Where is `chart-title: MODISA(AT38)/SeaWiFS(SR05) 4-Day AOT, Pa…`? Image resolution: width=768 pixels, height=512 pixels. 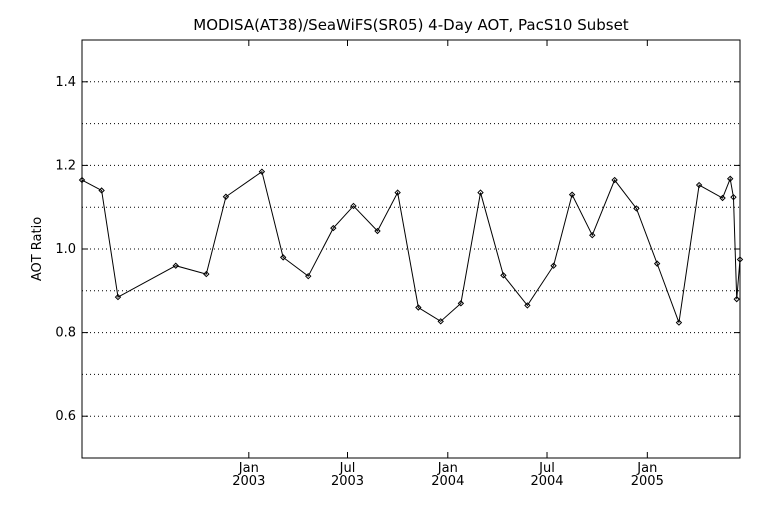
chart-title: MODISA(AT38)/SeaWiFS(SR05) 4-Day AOT, Pa… is located at coordinates (411, 25).